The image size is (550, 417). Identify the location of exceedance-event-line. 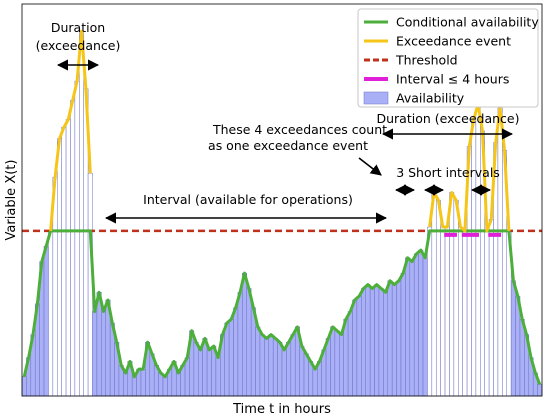
(469, 167).